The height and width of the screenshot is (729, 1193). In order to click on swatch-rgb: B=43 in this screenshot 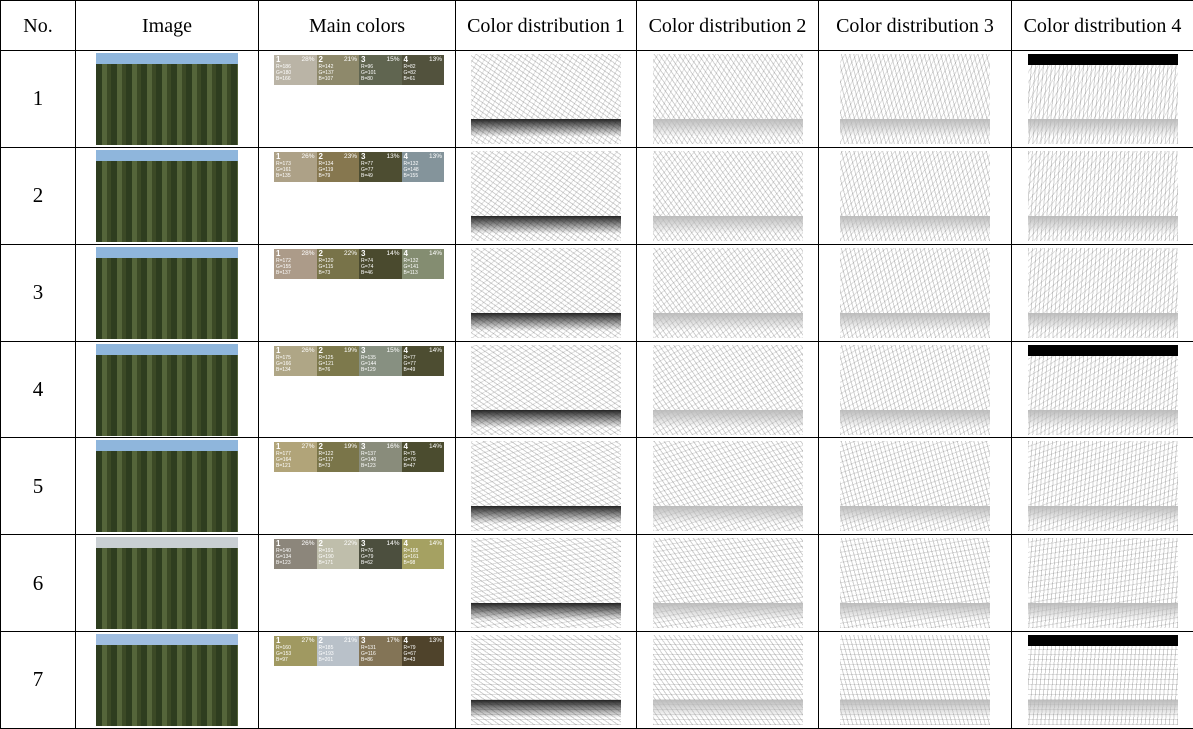, I will do `click(423, 660)`.